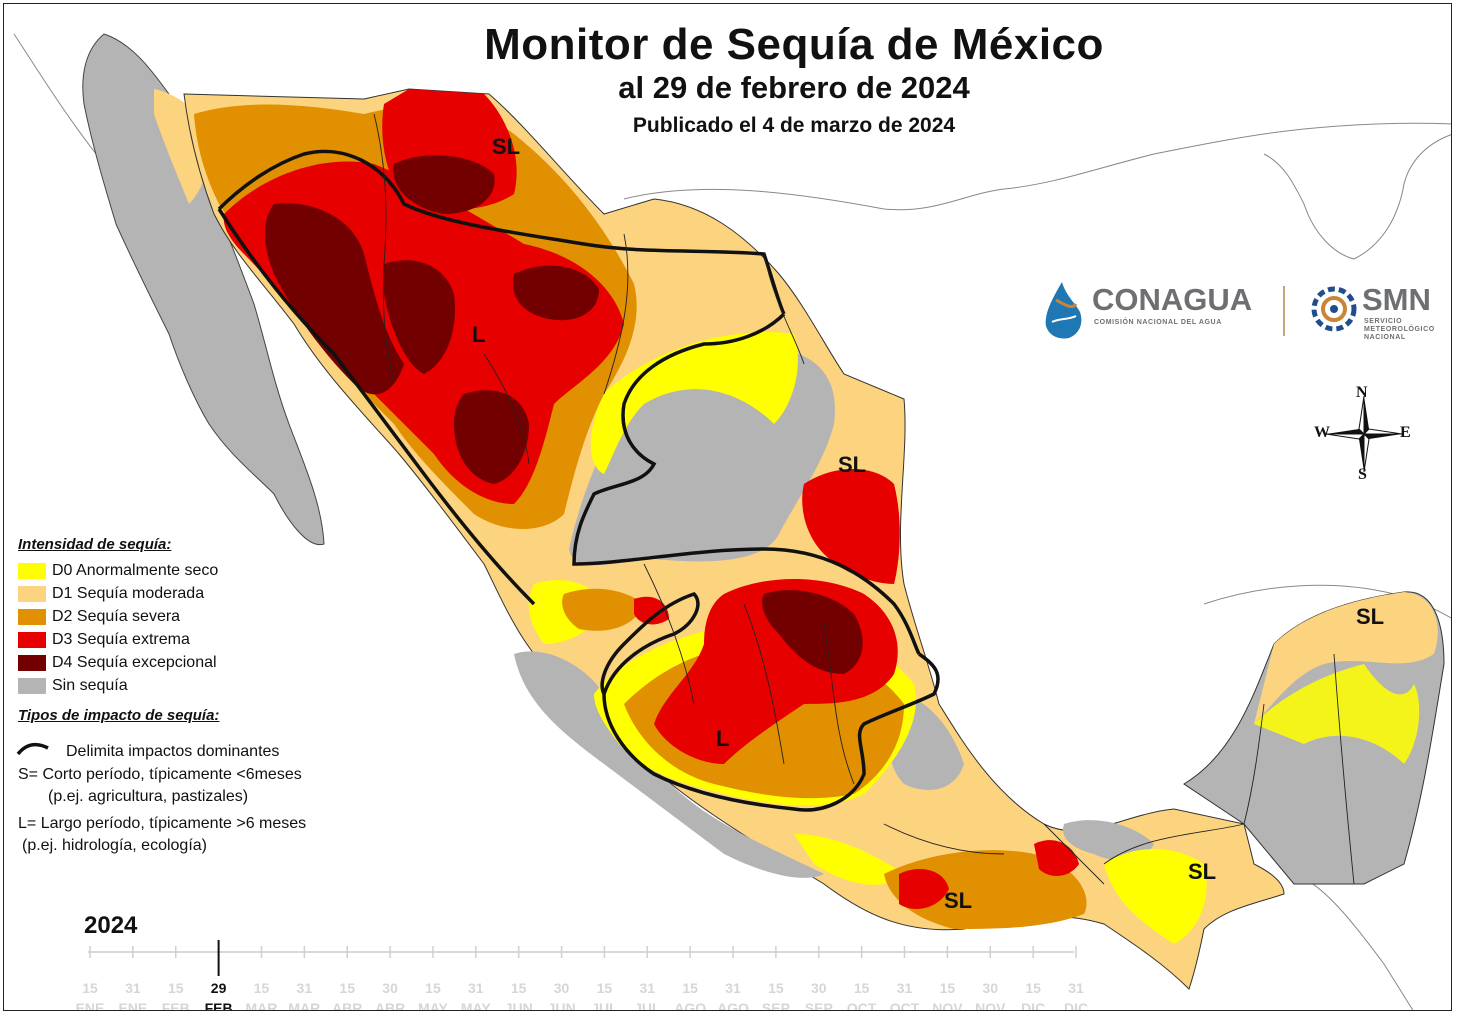 The width and height of the screenshot is (1457, 1016). Describe the element at coordinates (1346, 658) in the screenshot. I see `yucatan-d1` at that location.